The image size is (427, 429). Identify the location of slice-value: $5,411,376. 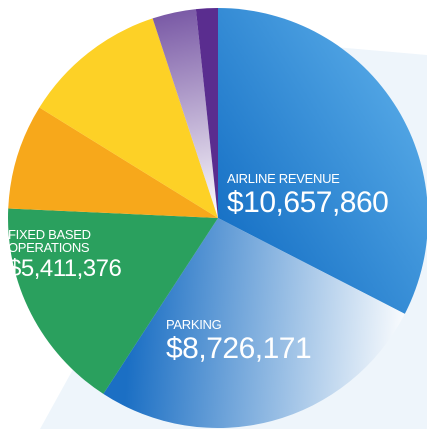
(65, 268).